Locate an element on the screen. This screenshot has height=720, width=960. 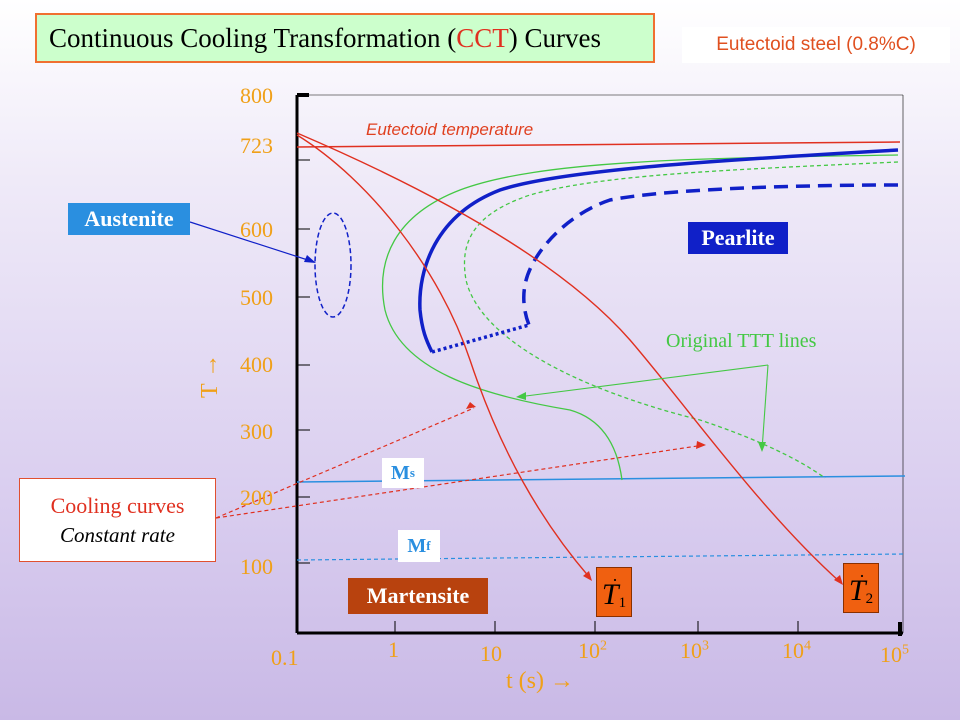
cooling-curves-box: Cooling curves Constant rate is located at coordinates (117, 520).